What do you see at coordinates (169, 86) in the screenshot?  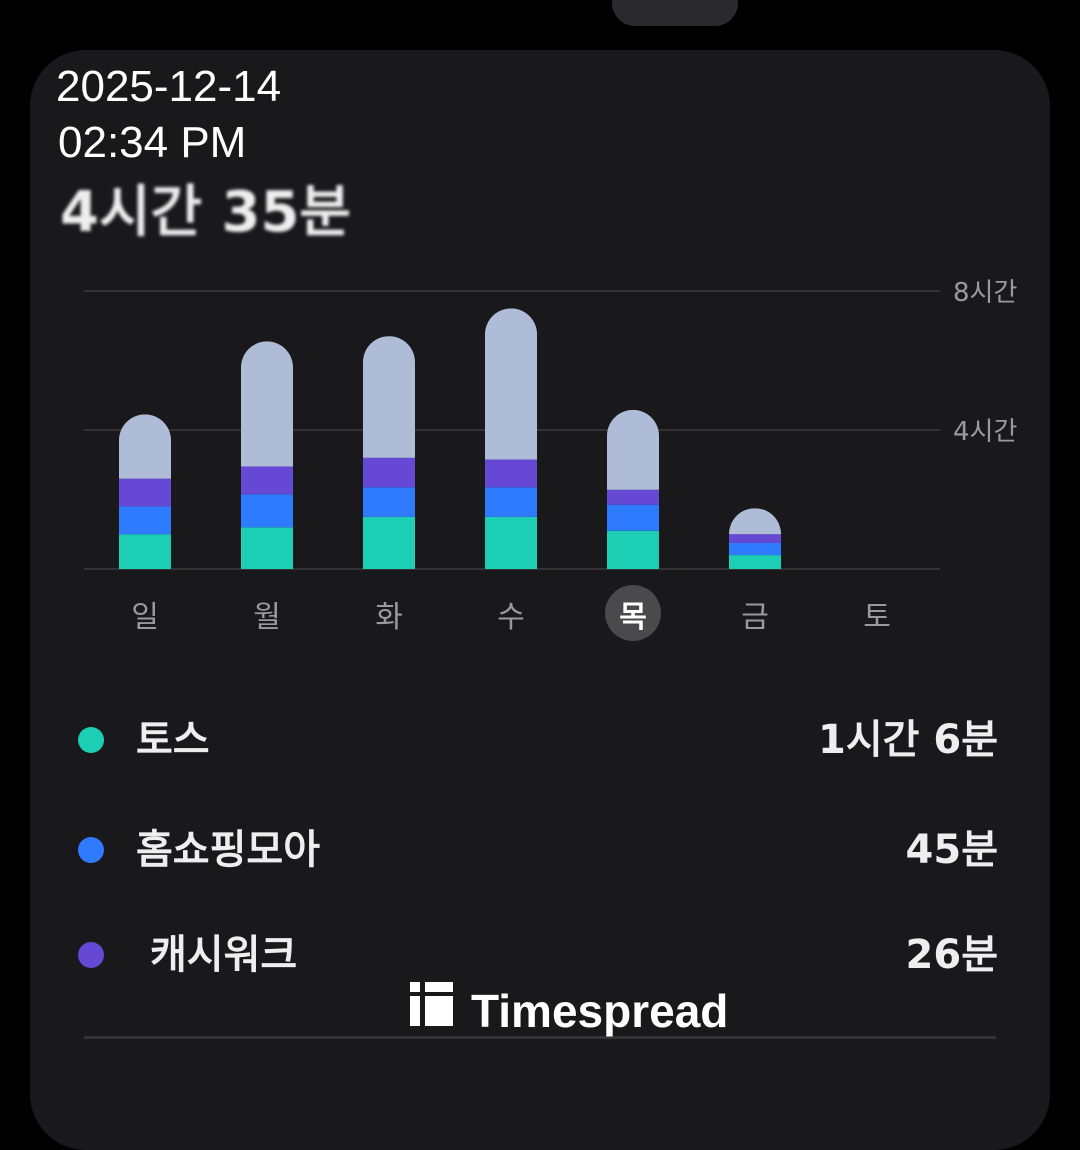 I see `timestamp-date: 2025-12-14` at bounding box center [169, 86].